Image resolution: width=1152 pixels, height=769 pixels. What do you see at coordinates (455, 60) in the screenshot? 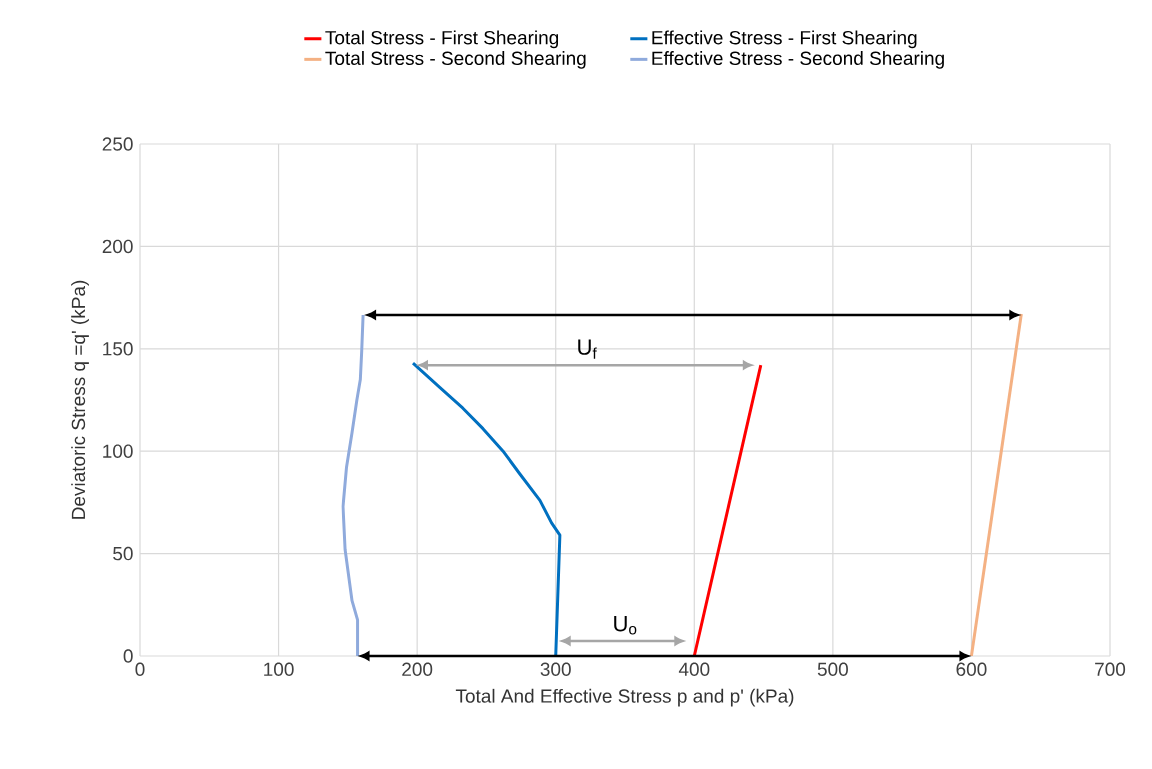
I see `legend-label: Total Stress - Second Shearing` at bounding box center [455, 60].